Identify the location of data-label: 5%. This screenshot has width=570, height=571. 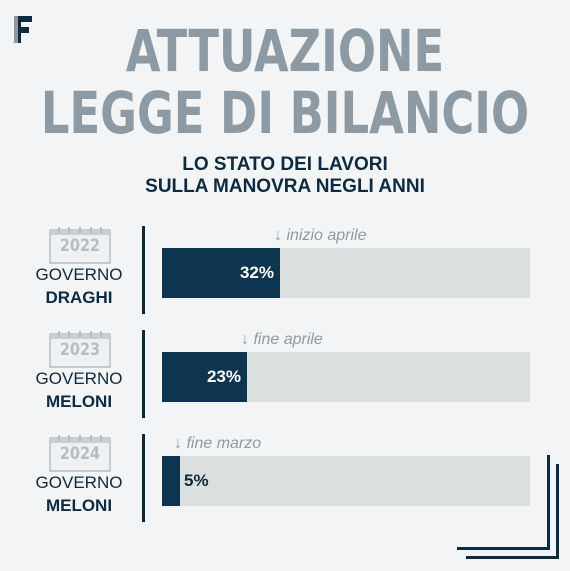
(196, 480).